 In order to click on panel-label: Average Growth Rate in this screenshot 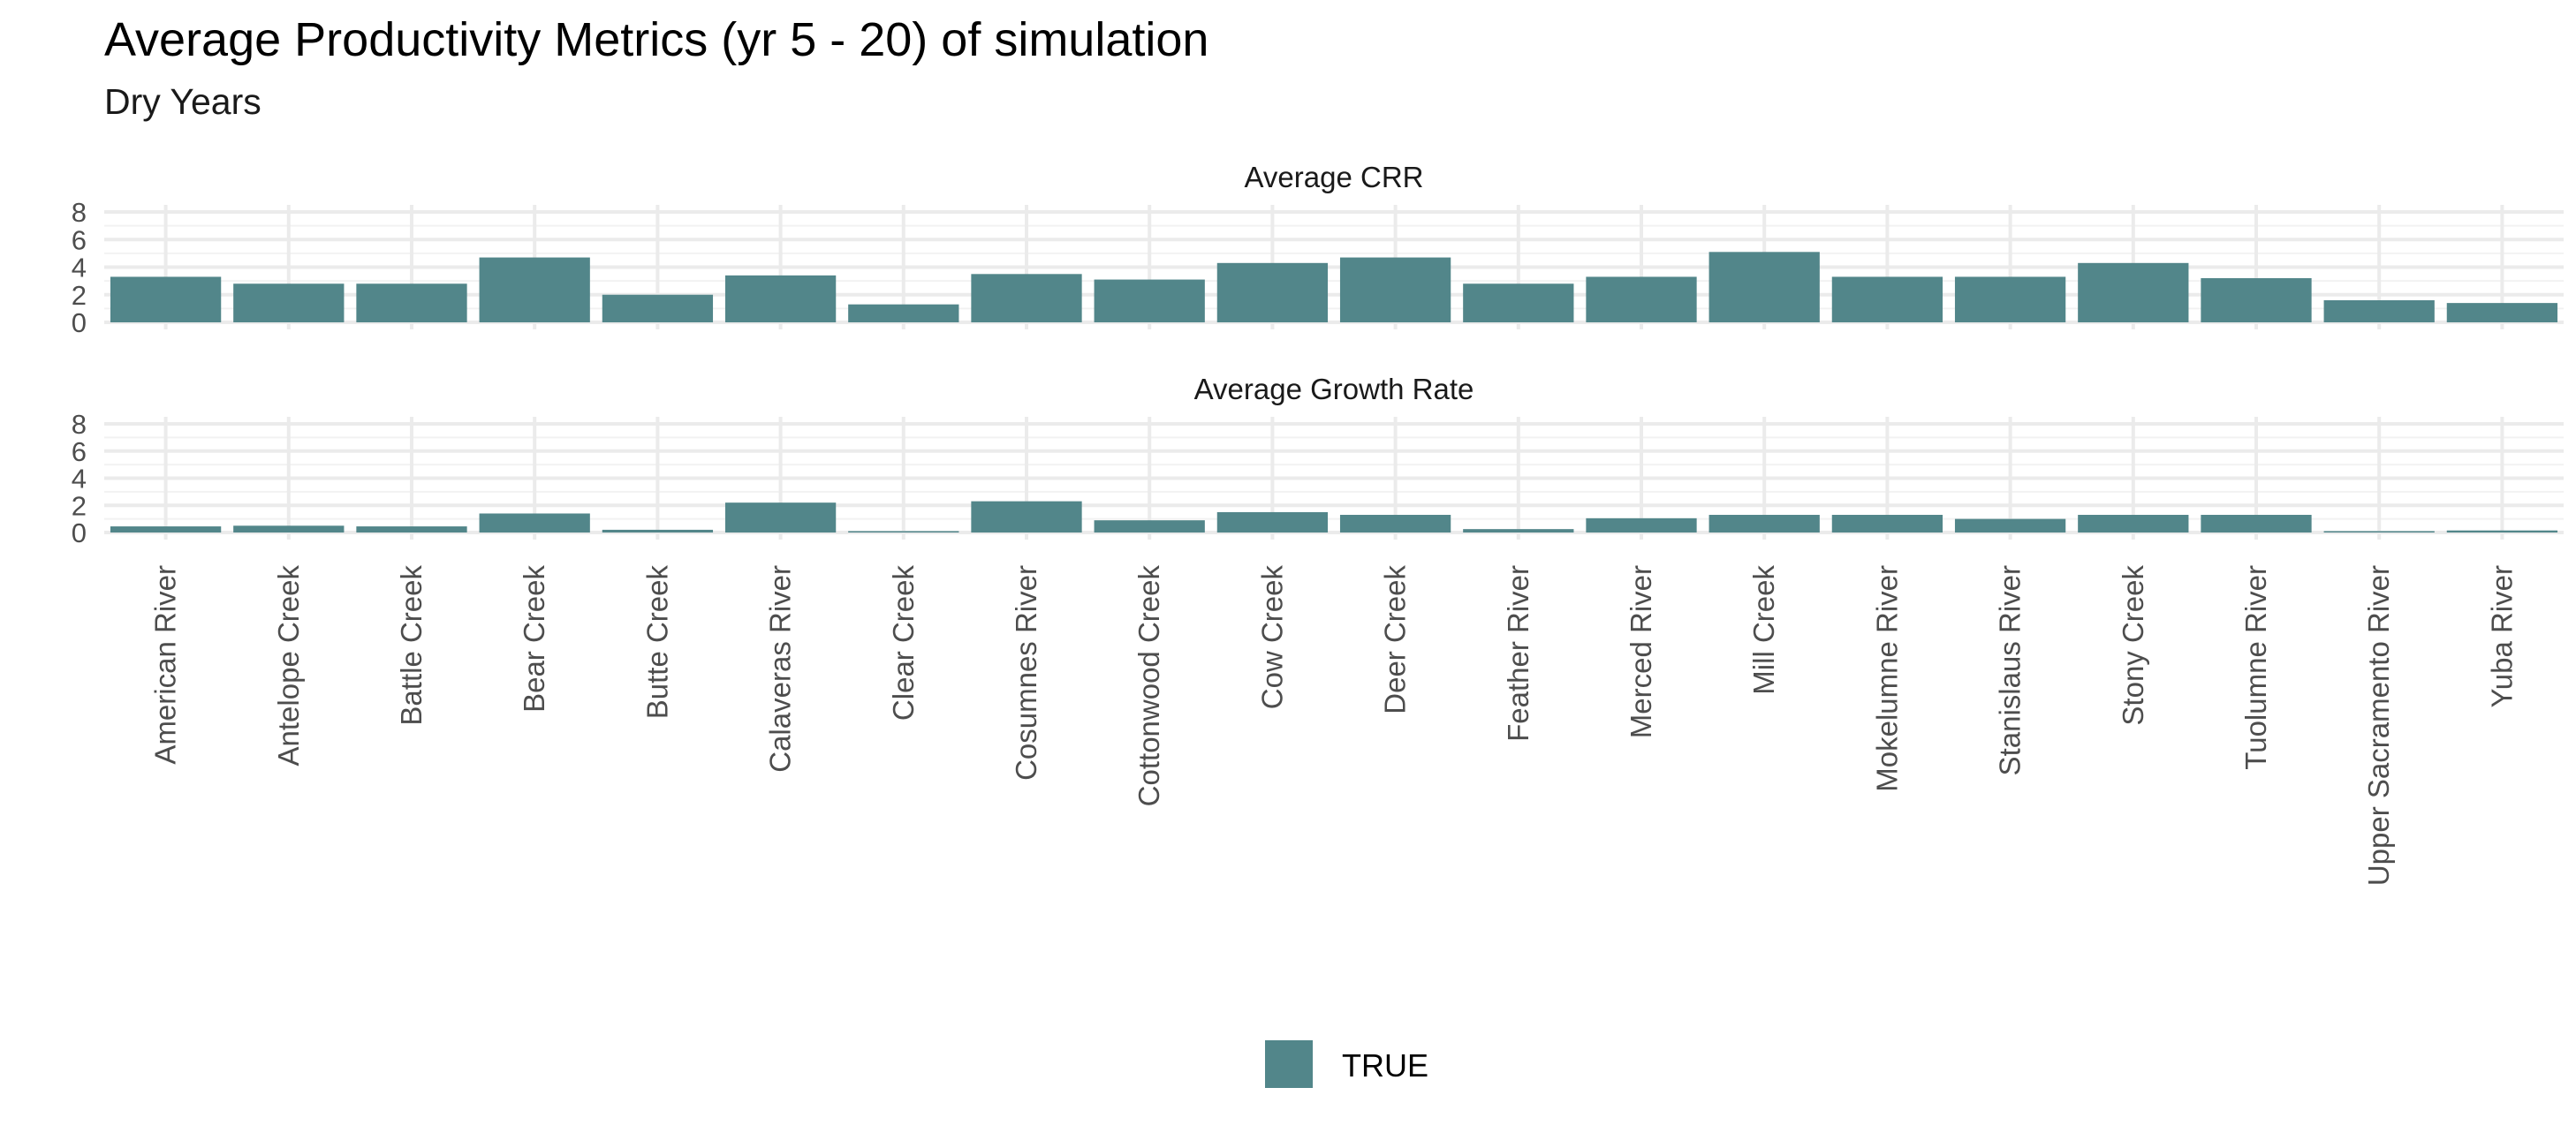, I will do `click(1334, 389)`.